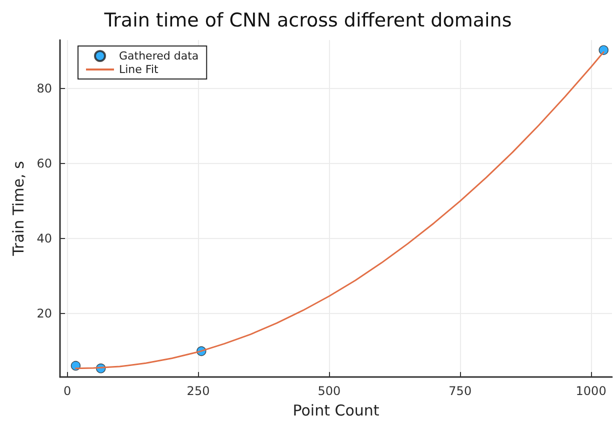 The width and height of the screenshot is (616, 423). What do you see at coordinates (44, 313) in the screenshot?
I see `y-tick-label: 20` at bounding box center [44, 313].